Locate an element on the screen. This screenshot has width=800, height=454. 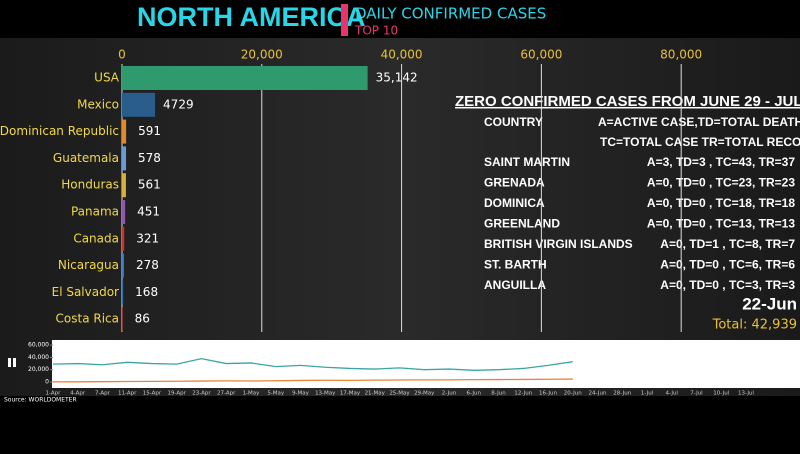
category-label: Panama is located at coordinates (95, 212).